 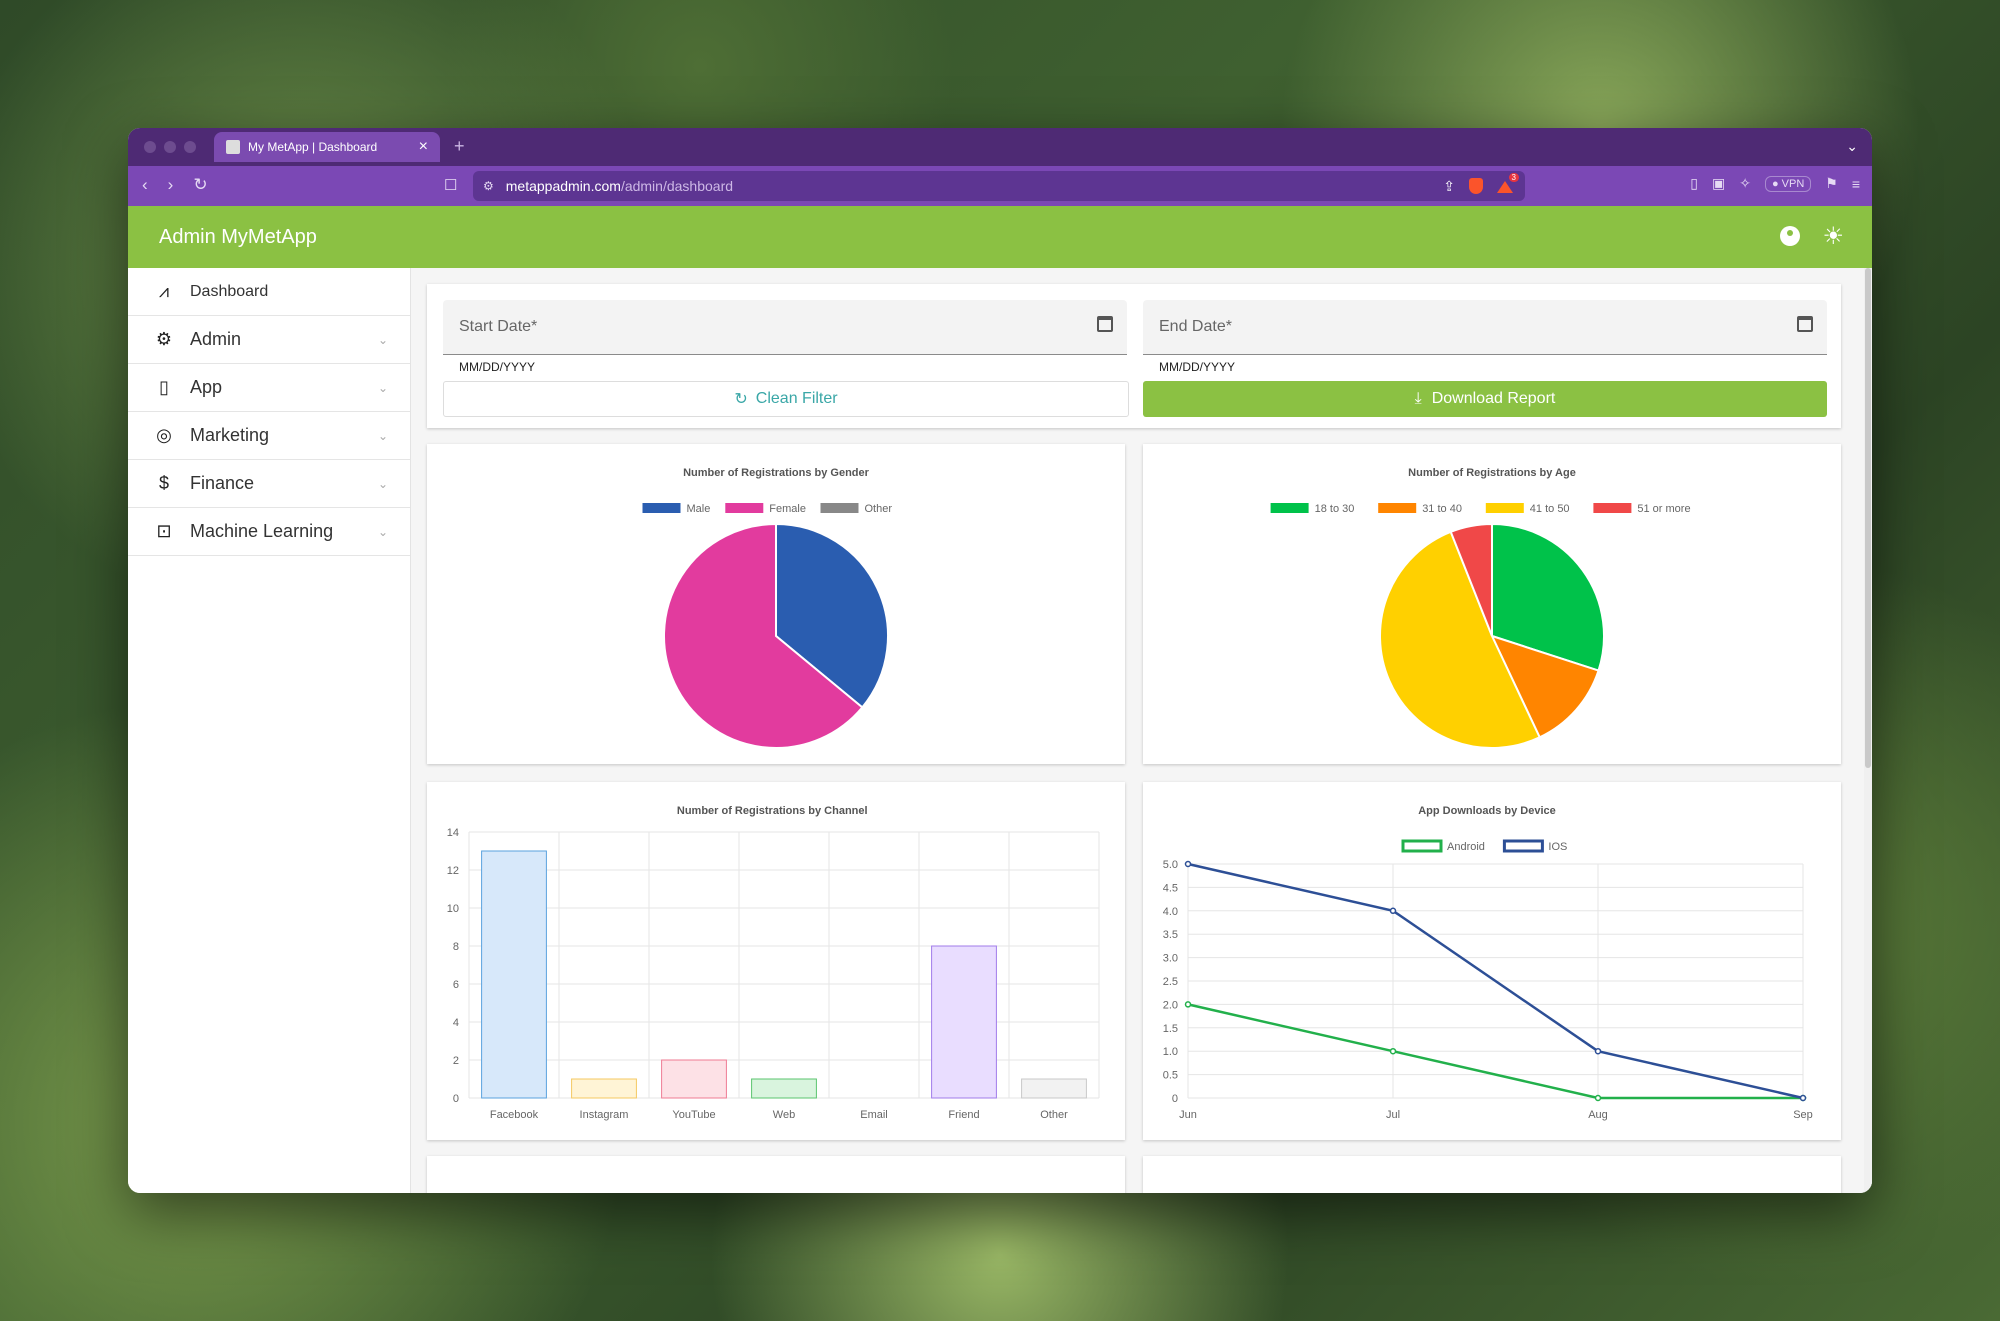 I want to click on url-path: /admin/dashboard, so click(x=677, y=186).